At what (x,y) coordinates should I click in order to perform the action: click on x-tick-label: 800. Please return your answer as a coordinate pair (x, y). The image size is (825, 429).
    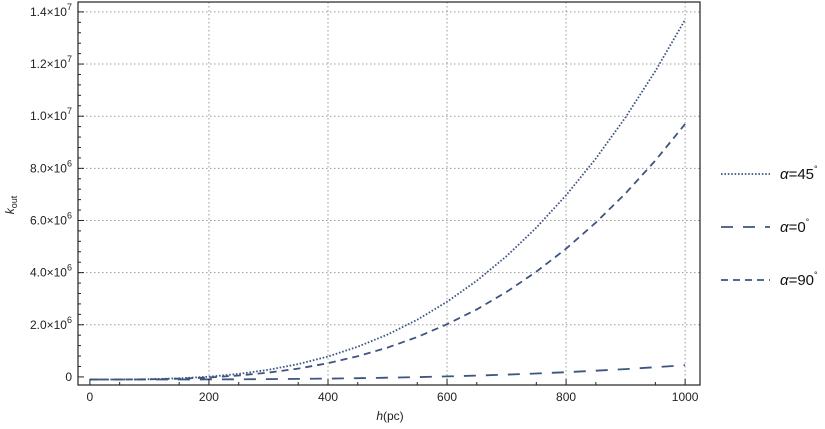
    Looking at the image, I should click on (566, 397).